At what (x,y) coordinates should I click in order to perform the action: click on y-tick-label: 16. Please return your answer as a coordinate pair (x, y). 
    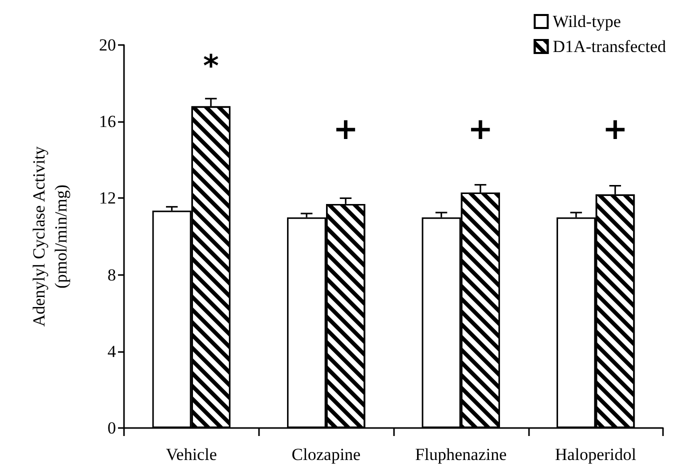
    Looking at the image, I should click on (107, 122).